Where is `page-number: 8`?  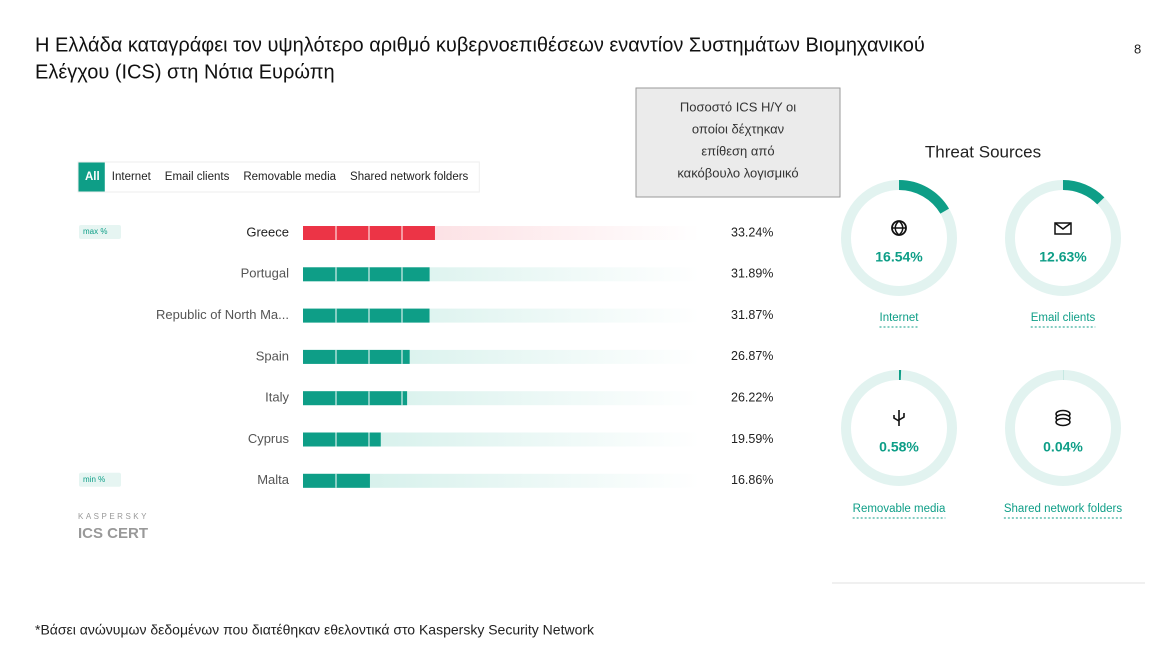 page-number: 8 is located at coordinates (1137, 48).